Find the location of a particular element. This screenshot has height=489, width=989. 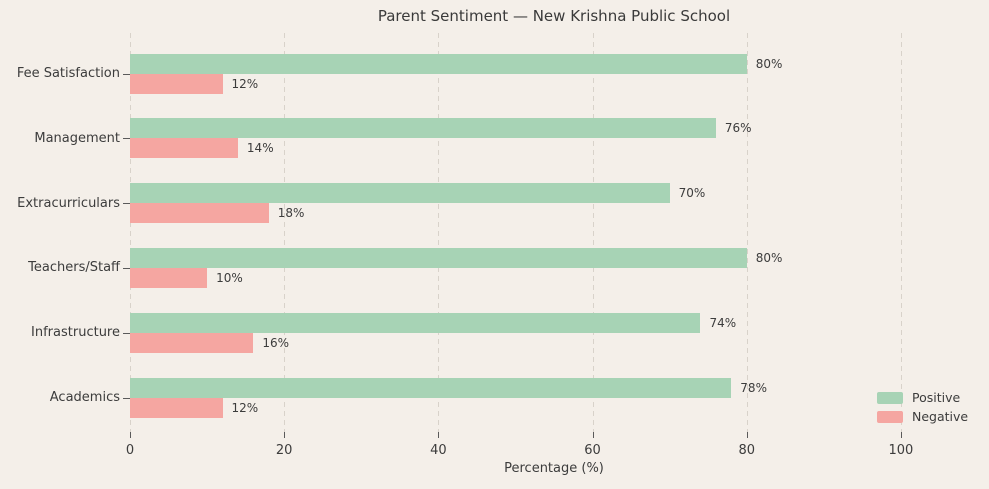

value-label: 16% is located at coordinates (276, 342).